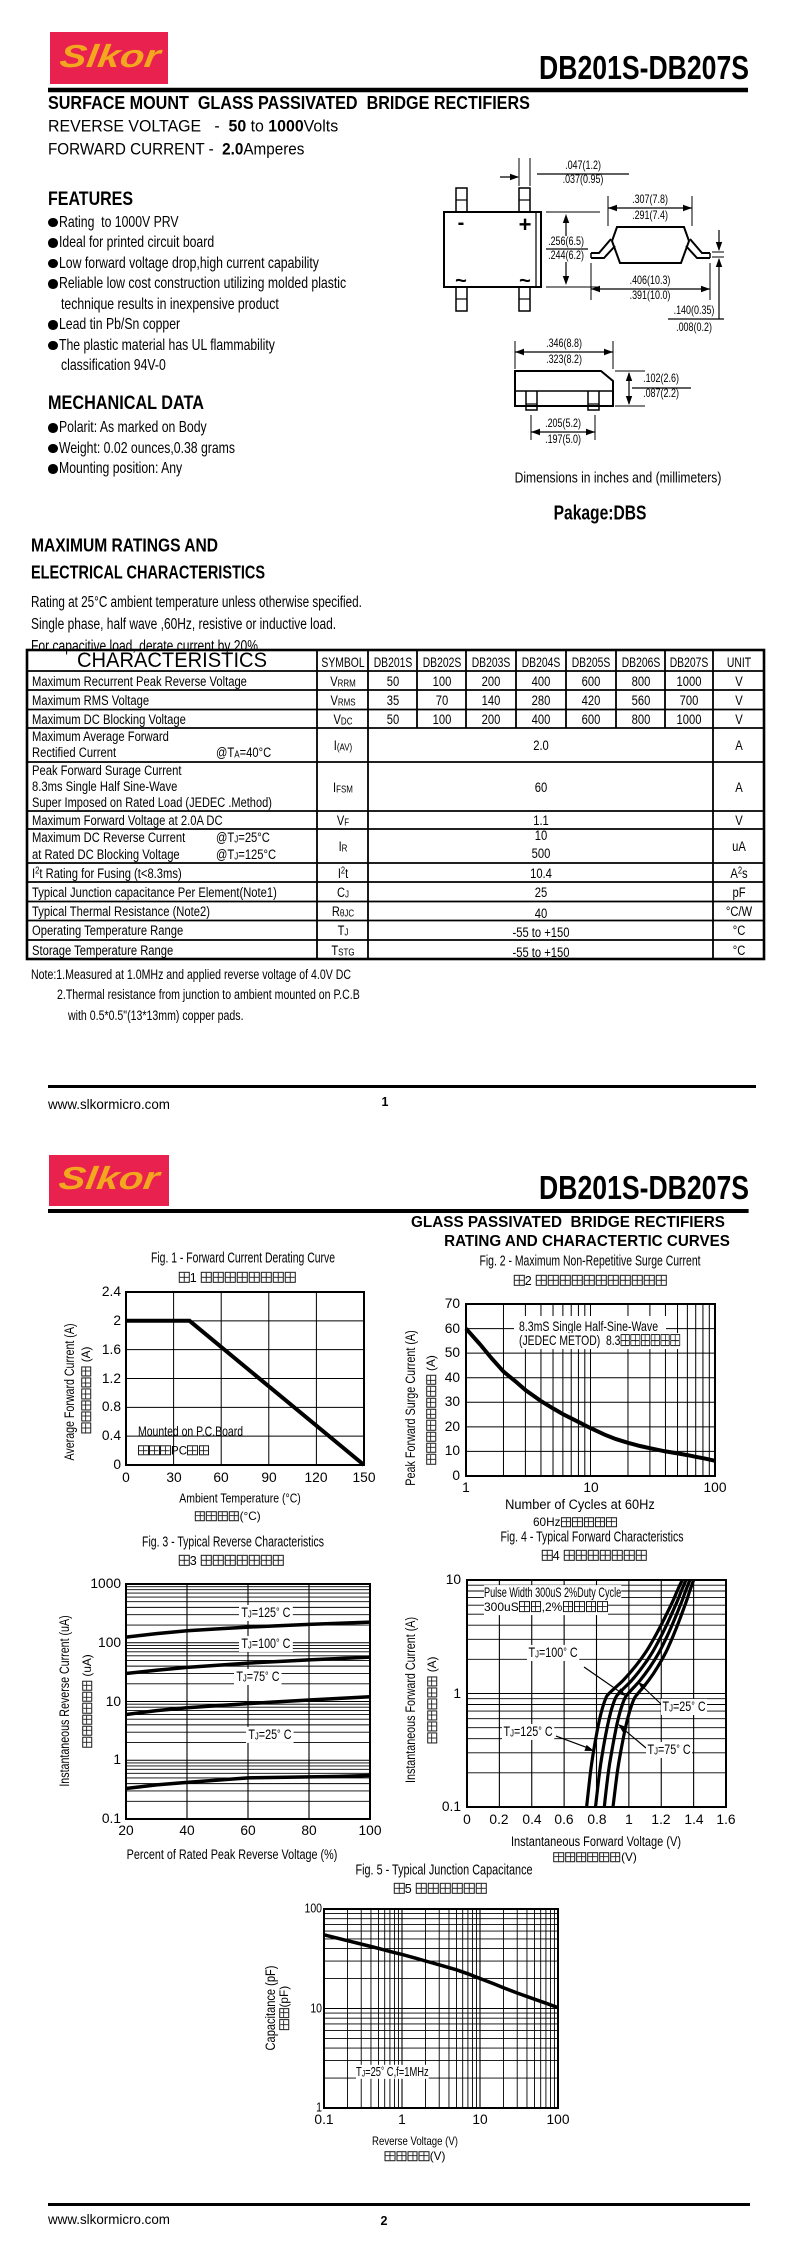  What do you see at coordinates (650, 296) in the screenshot?
I see `svg-text: .391(10.0)` at bounding box center [650, 296].